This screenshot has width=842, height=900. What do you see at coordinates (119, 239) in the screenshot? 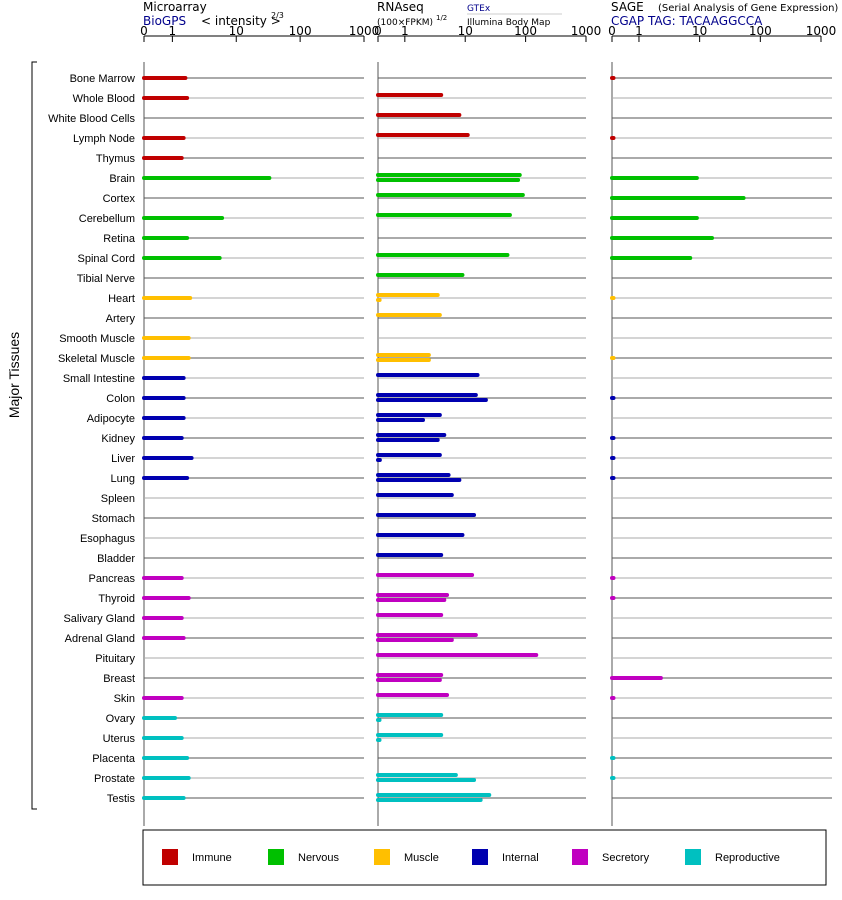
I see `tissue-label: Retina` at bounding box center [119, 239].